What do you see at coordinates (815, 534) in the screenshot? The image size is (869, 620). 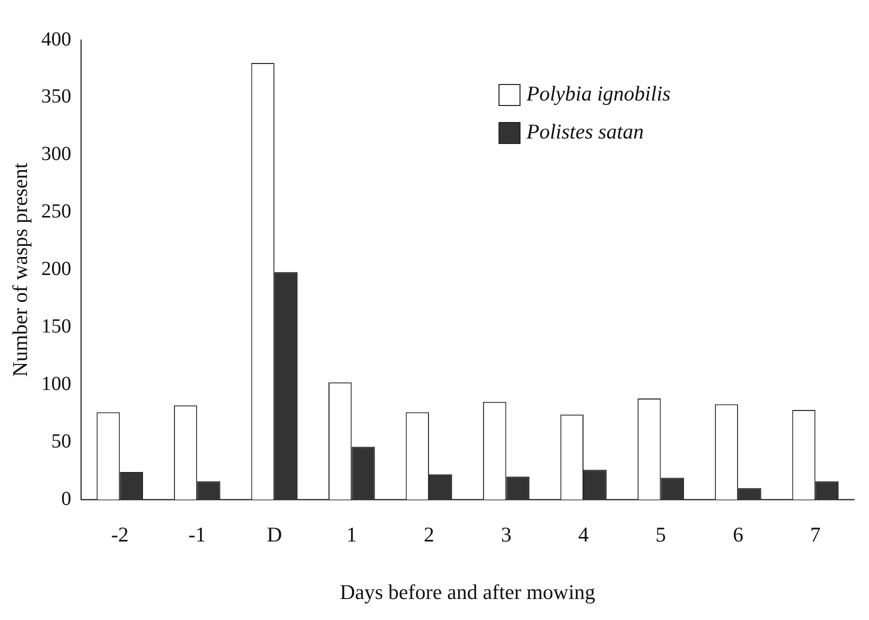 I see `x-tick-label: 7` at bounding box center [815, 534].